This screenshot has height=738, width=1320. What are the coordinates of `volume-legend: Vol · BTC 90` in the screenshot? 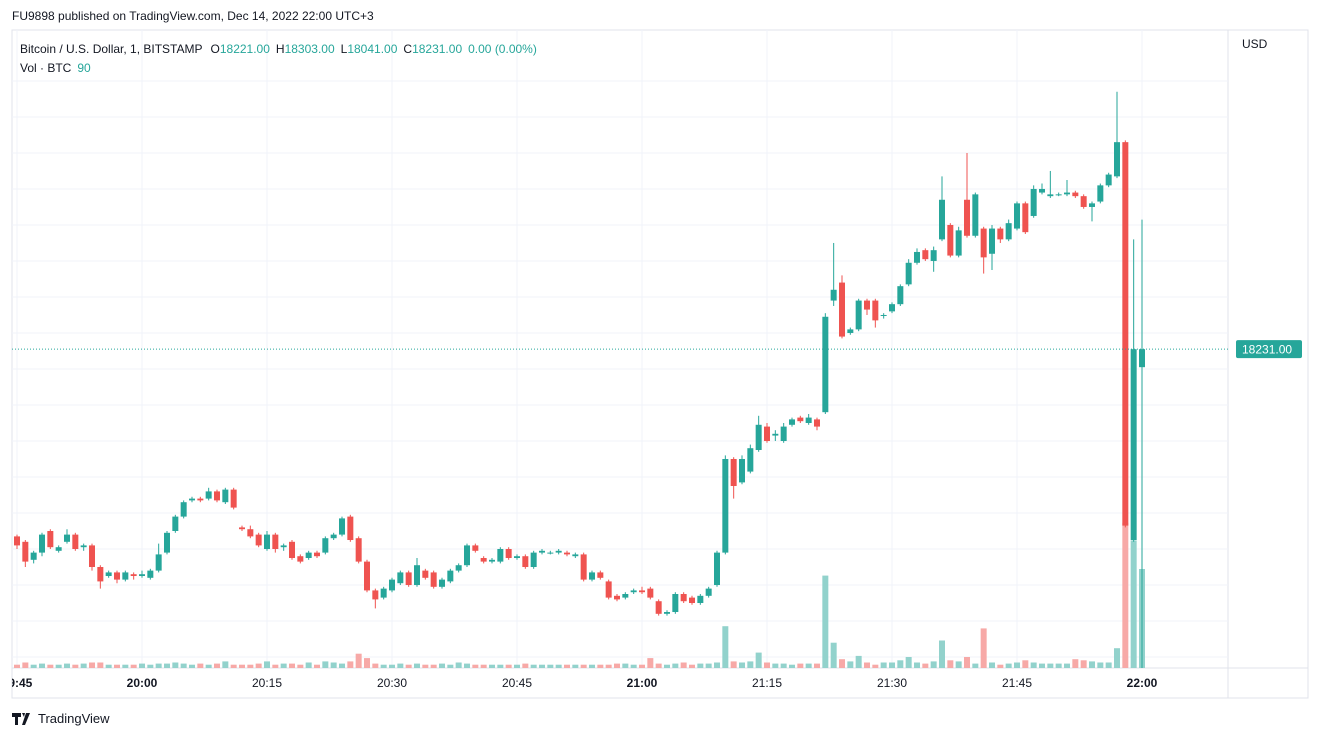 It's located at (282, 68).